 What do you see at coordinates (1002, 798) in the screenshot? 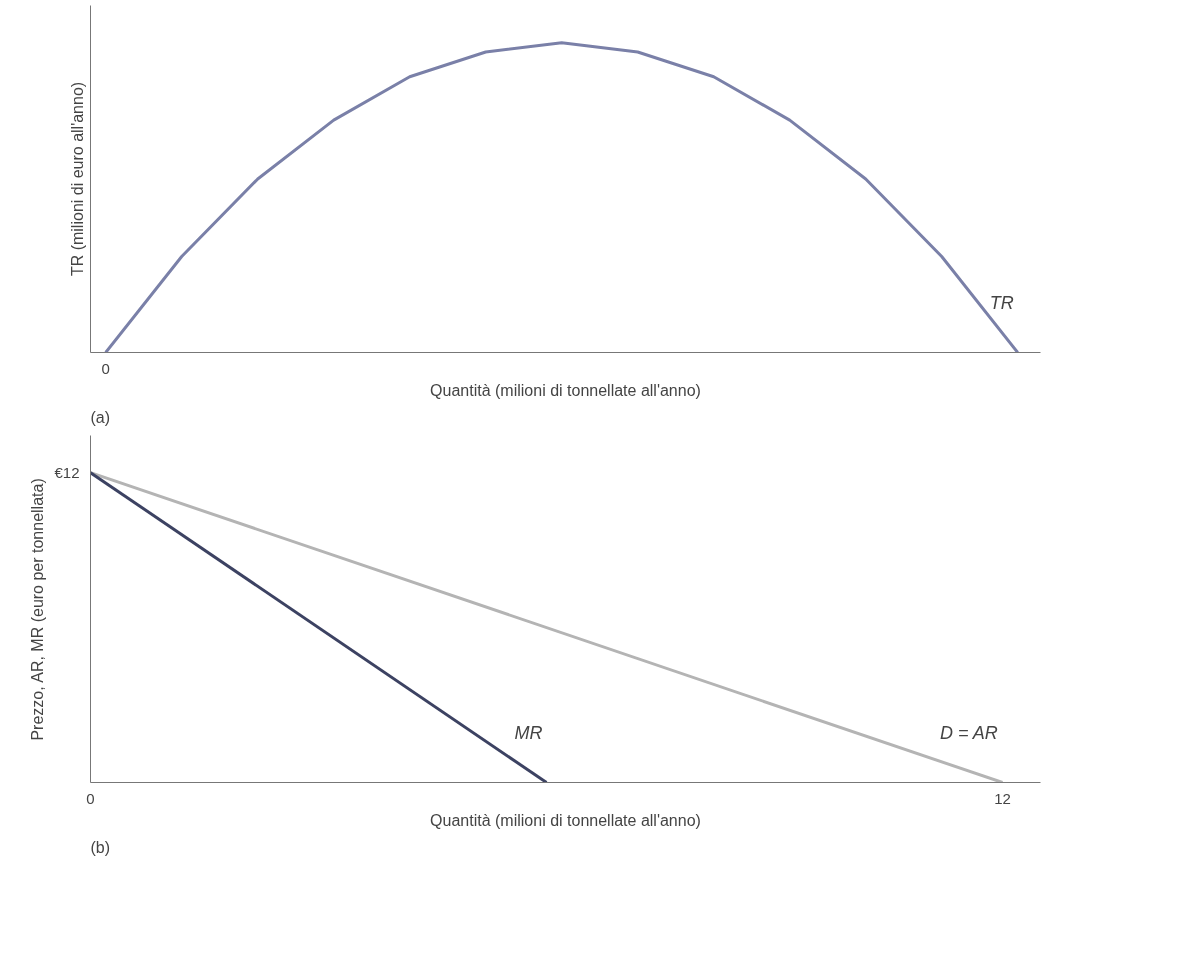
I see `x-tick-label: 12` at bounding box center [1002, 798].